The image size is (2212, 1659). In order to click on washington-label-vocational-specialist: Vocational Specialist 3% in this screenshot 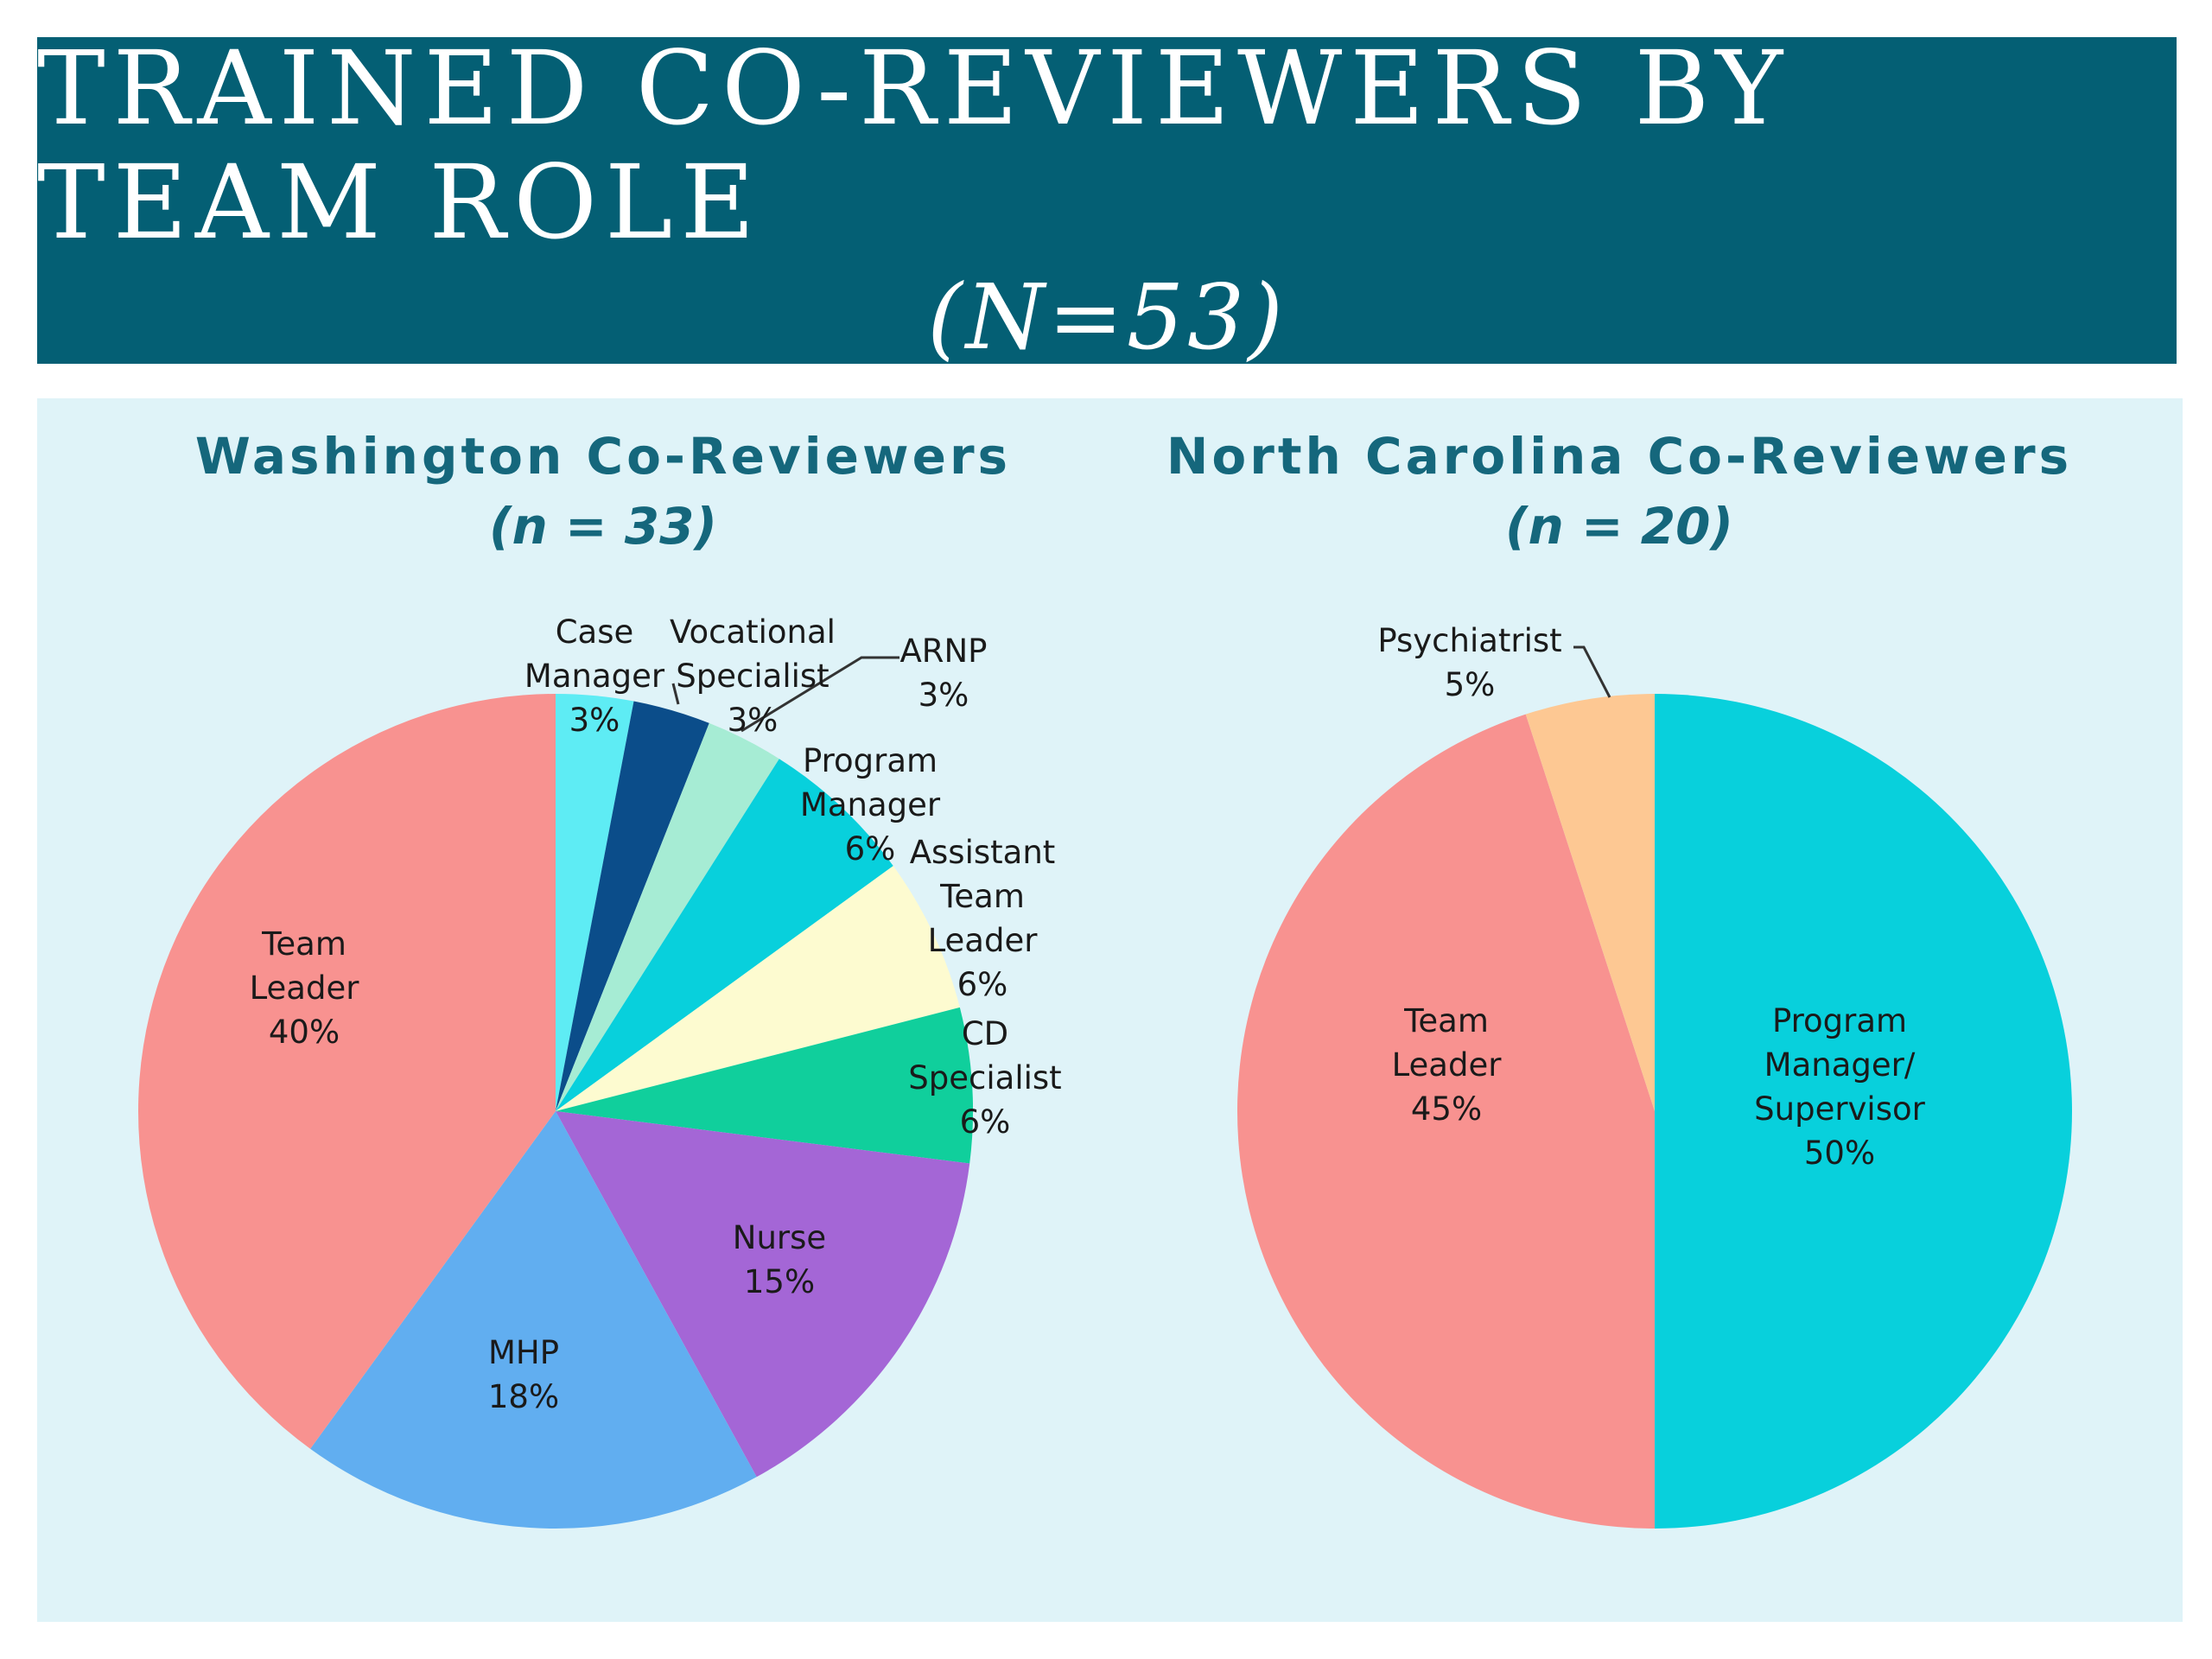, I will do `click(753, 676)`.